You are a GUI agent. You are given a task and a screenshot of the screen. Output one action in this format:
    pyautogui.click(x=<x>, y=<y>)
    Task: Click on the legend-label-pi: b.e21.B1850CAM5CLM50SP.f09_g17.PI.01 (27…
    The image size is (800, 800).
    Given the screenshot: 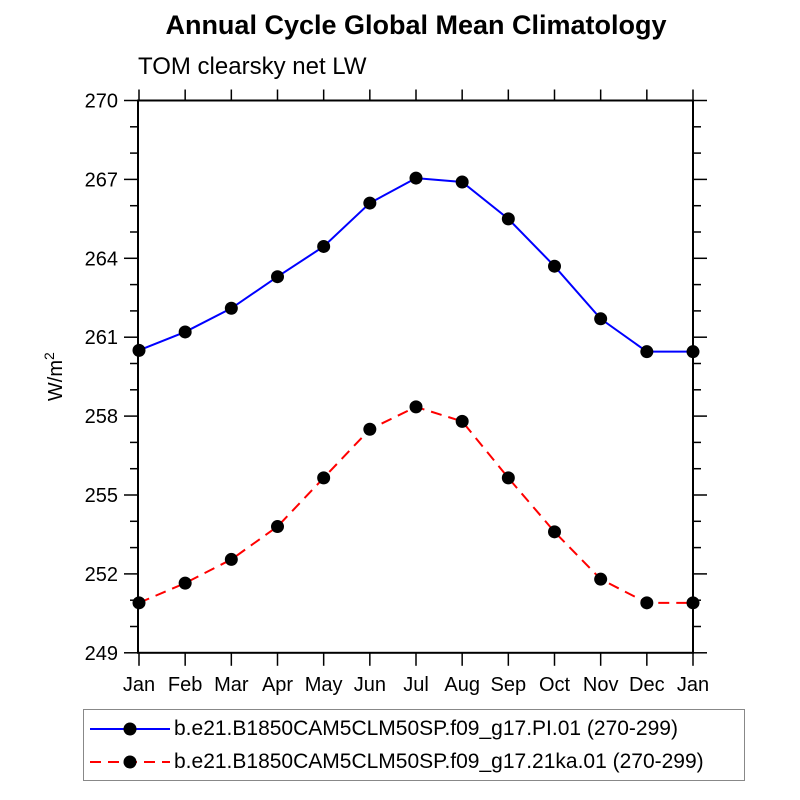 What is the action you would take?
    pyautogui.click(x=426, y=728)
    